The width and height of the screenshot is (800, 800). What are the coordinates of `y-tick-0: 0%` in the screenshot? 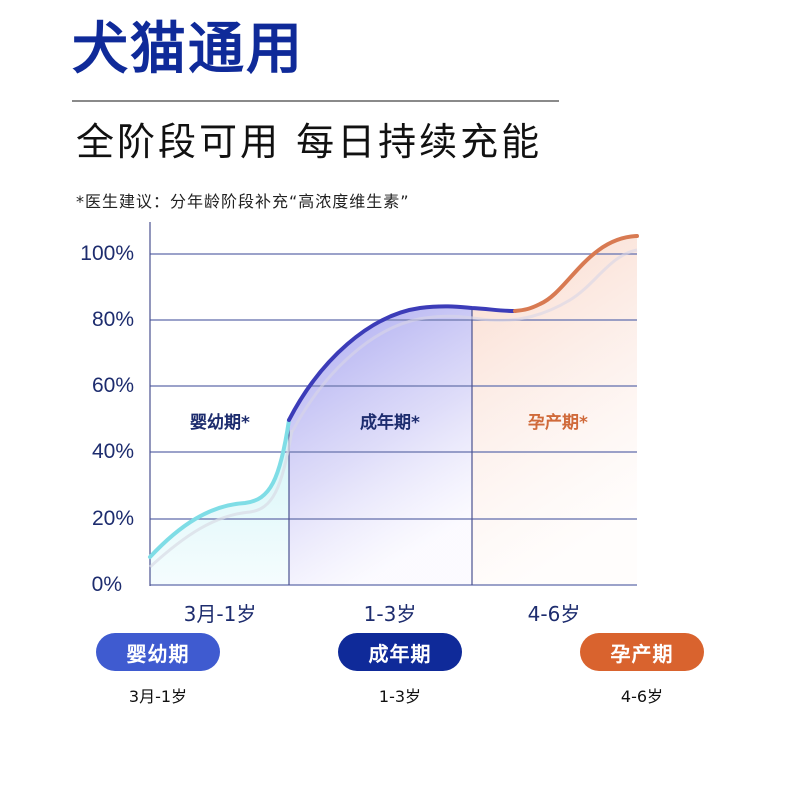 It's located at (106, 584).